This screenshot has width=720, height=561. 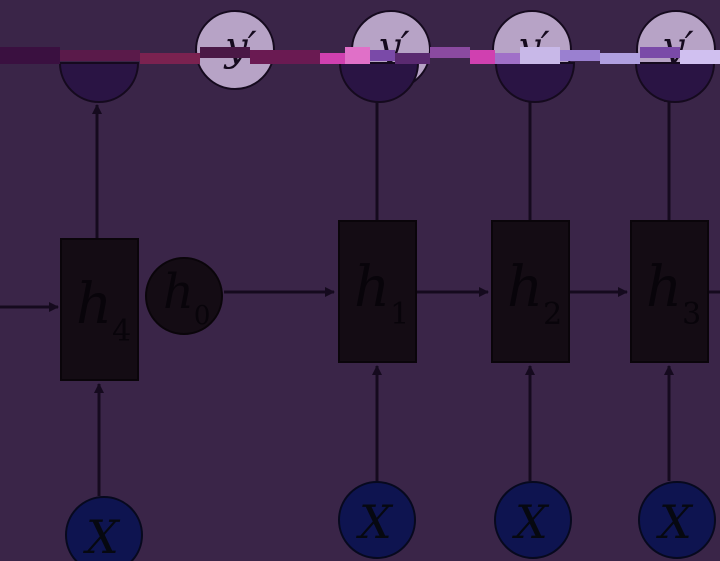 I want to click on hidden-subscript: 4, so click(x=121, y=331).